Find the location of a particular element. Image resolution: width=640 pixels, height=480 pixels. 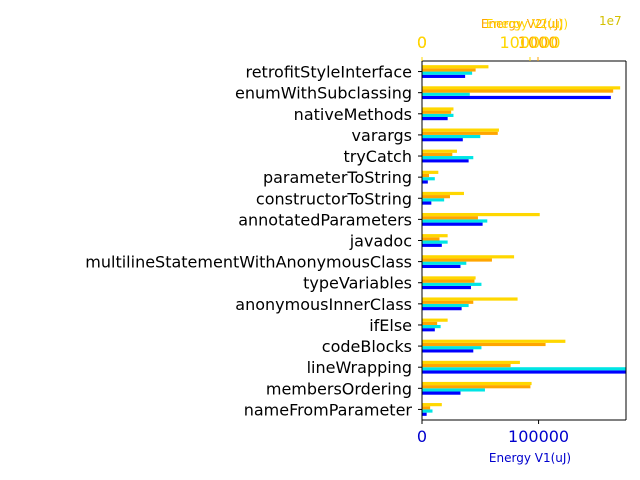

y-tick-label-typeVariables: typeVariables is located at coordinates (357, 283).